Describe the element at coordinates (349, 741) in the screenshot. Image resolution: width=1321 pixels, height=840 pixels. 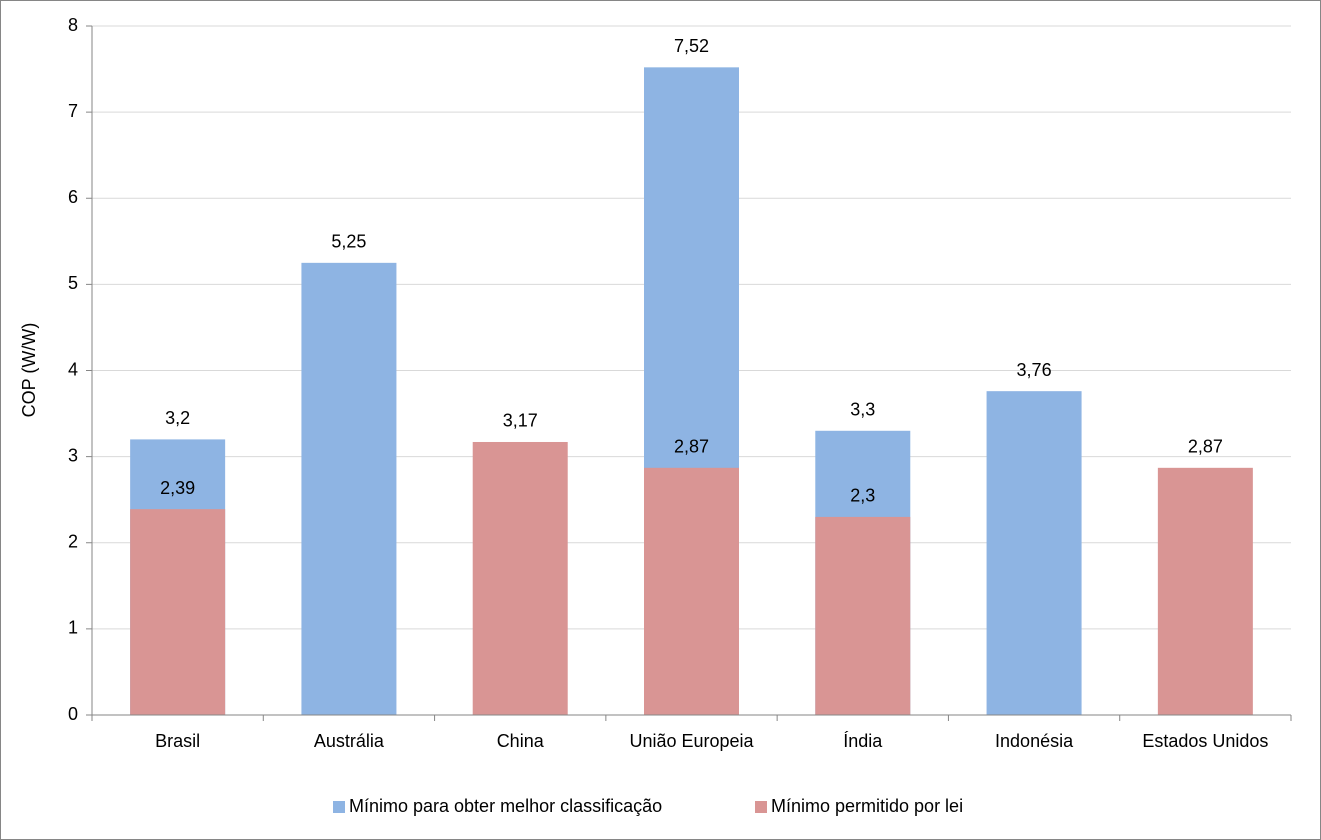
I see `x-tick-label: Austrália` at that location.